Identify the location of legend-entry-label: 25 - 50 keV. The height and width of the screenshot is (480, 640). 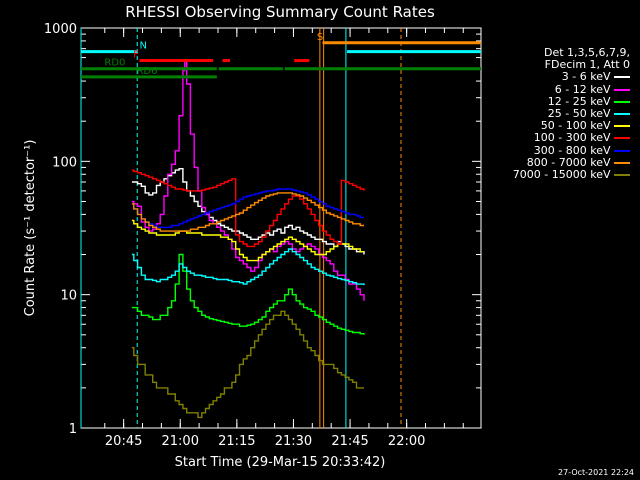
(580, 114).